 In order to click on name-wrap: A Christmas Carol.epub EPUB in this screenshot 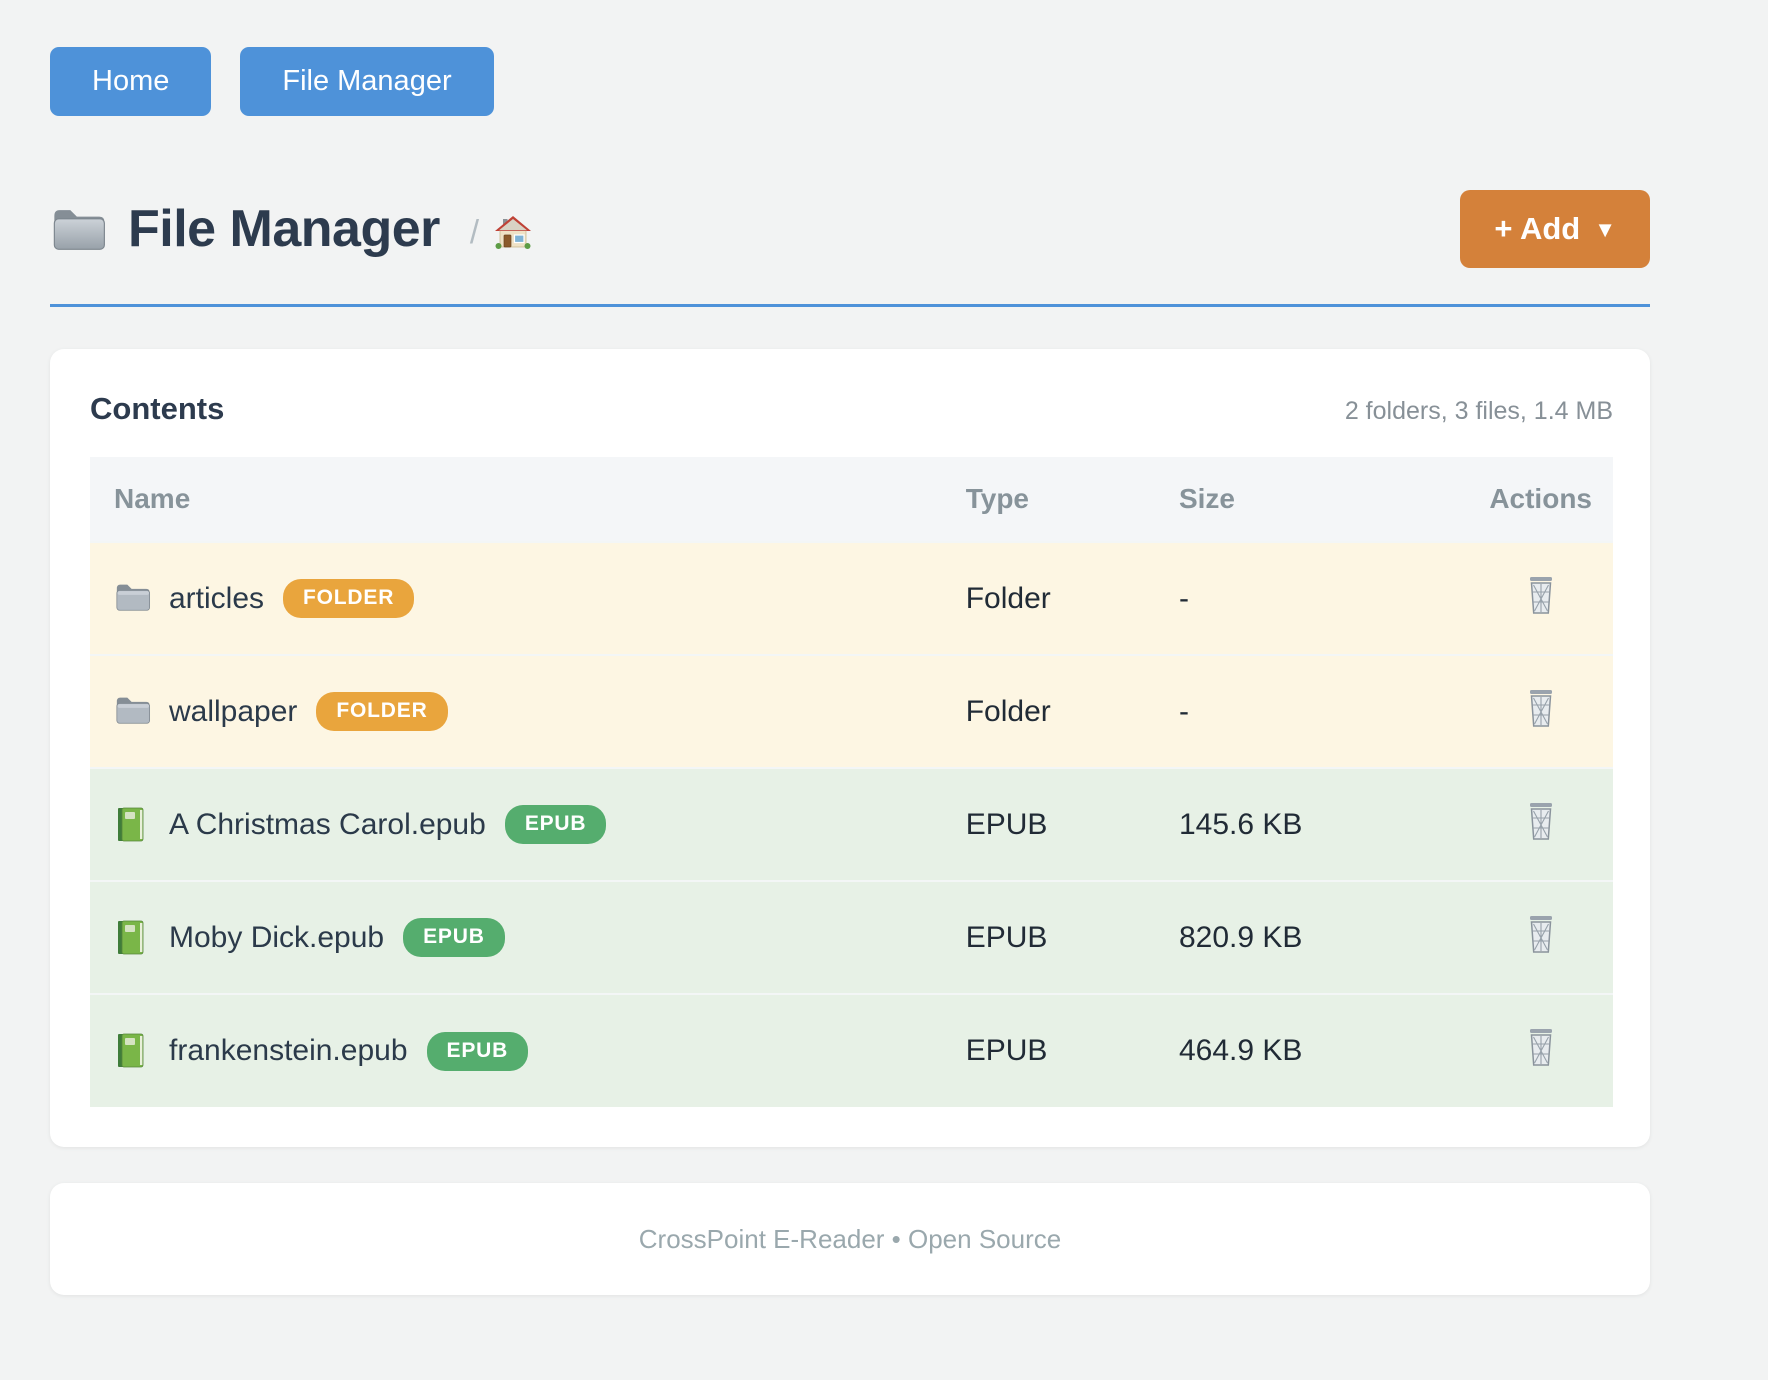, I will do `click(528, 824)`.